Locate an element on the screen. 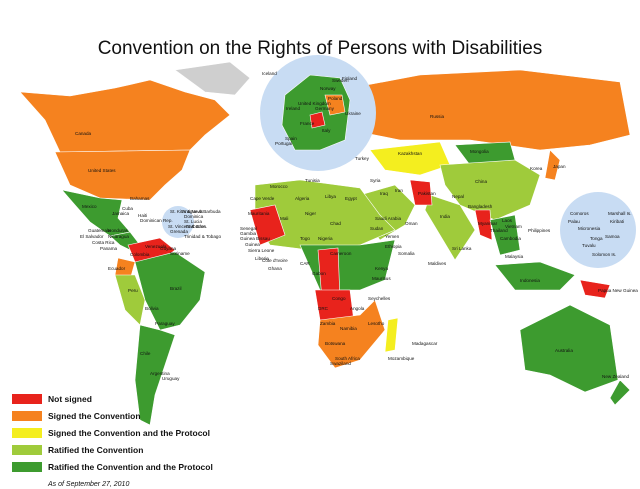  kazakhstan is located at coordinates (410, 158).